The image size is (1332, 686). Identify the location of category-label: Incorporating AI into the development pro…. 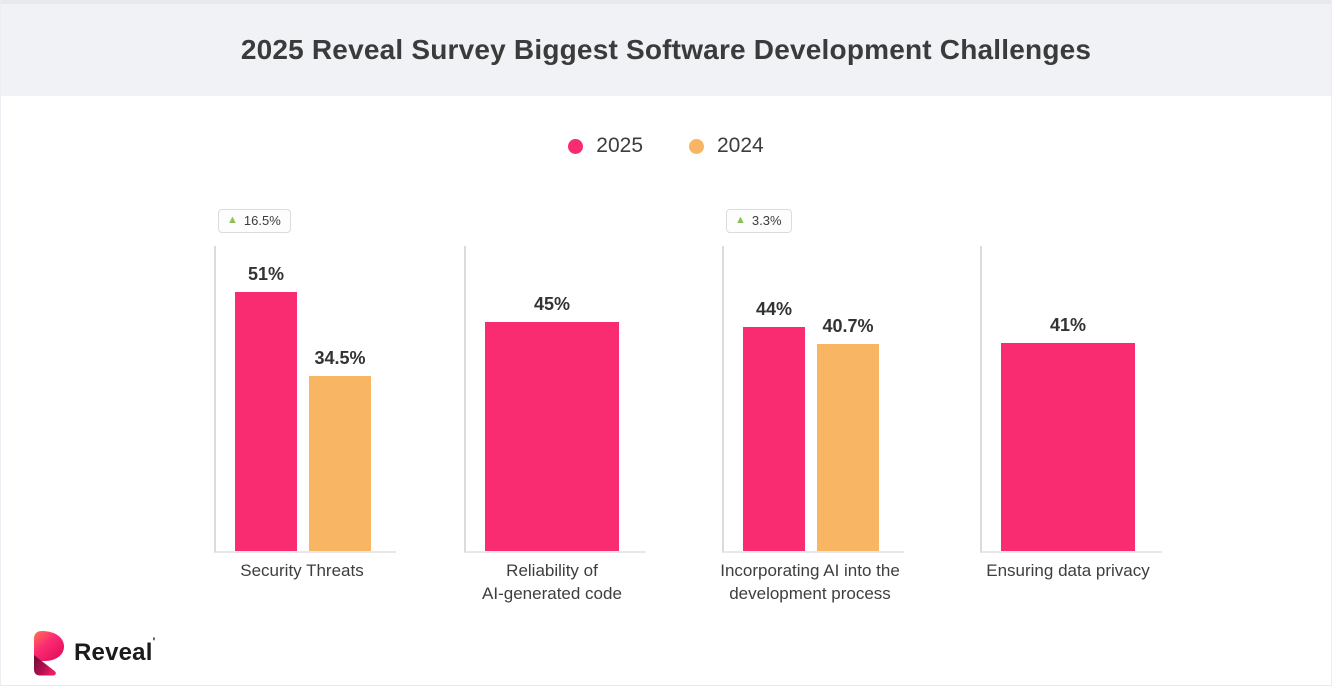
(810, 583).